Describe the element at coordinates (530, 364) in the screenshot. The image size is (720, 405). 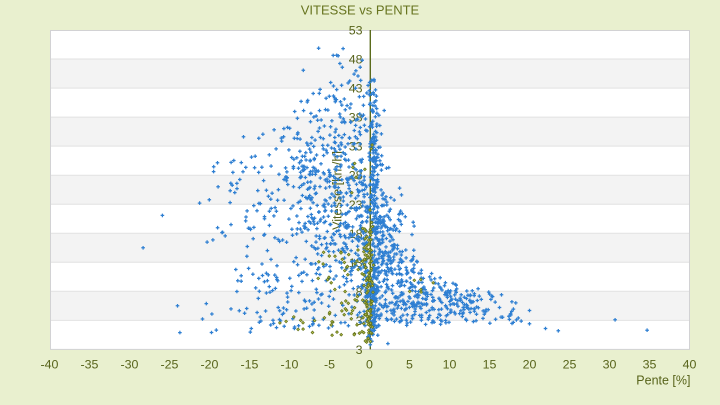
I see `svg-text: 20` at that location.